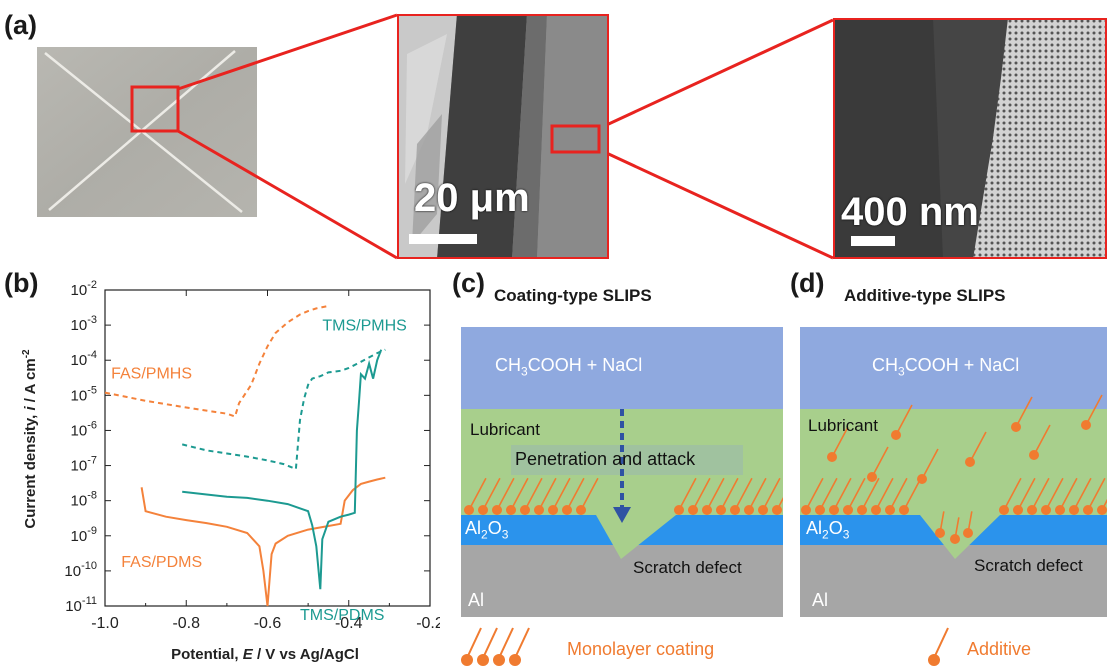 The width and height of the screenshot is (1107, 669). I want to click on panel-a-label: (a), so click(20, 25).